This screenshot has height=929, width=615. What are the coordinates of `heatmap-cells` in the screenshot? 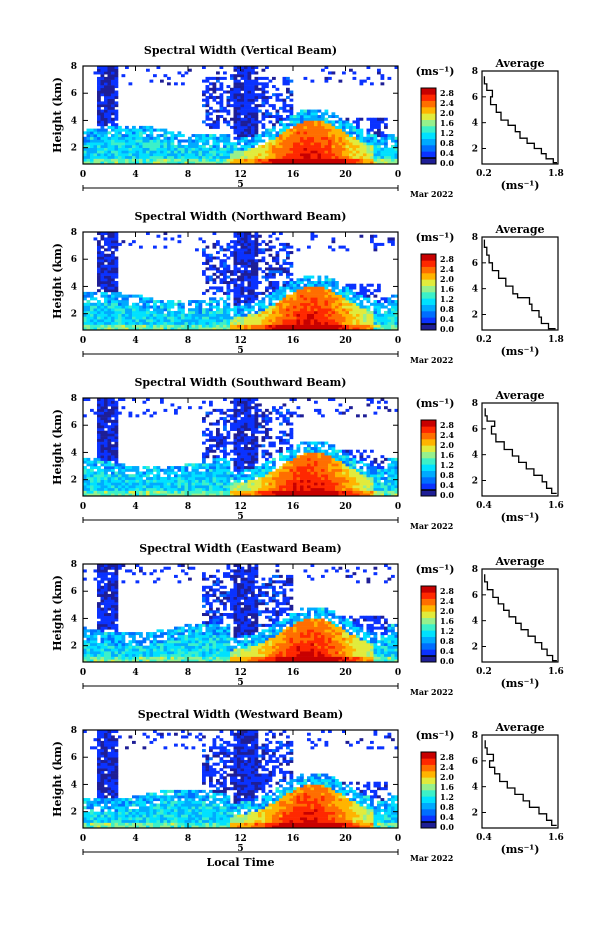 It's located at (241, 613).